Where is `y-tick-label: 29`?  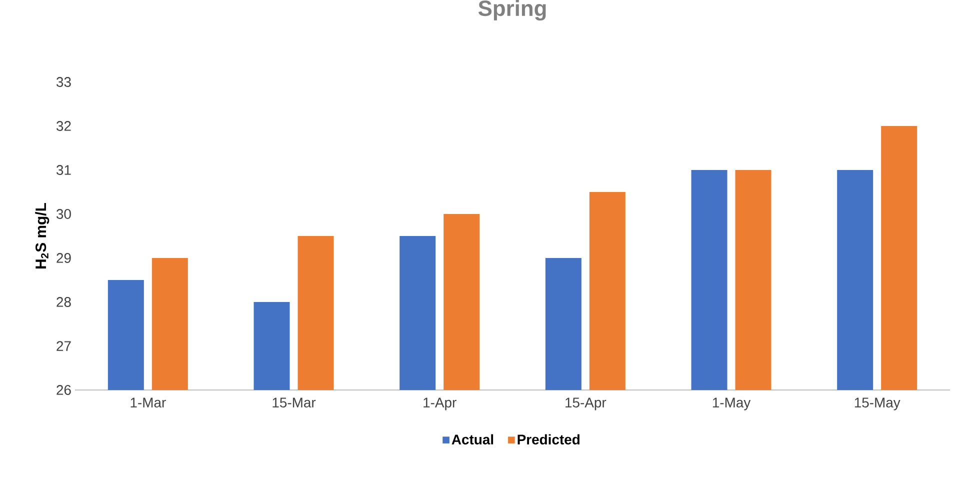 y-tick-label: 29 is located at coordinates (63, 258).